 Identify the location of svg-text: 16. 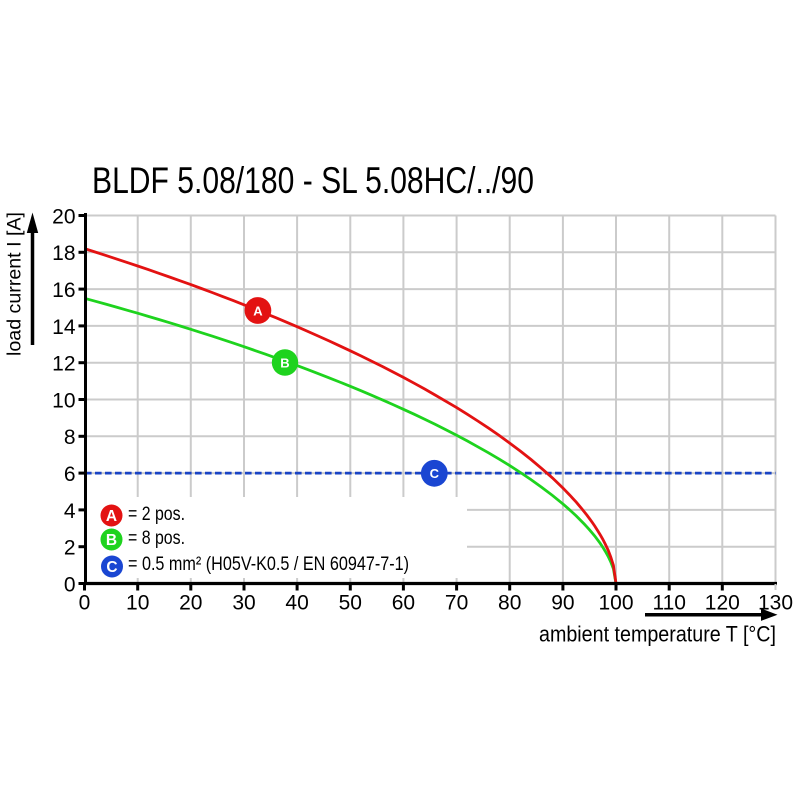
(63, 290).